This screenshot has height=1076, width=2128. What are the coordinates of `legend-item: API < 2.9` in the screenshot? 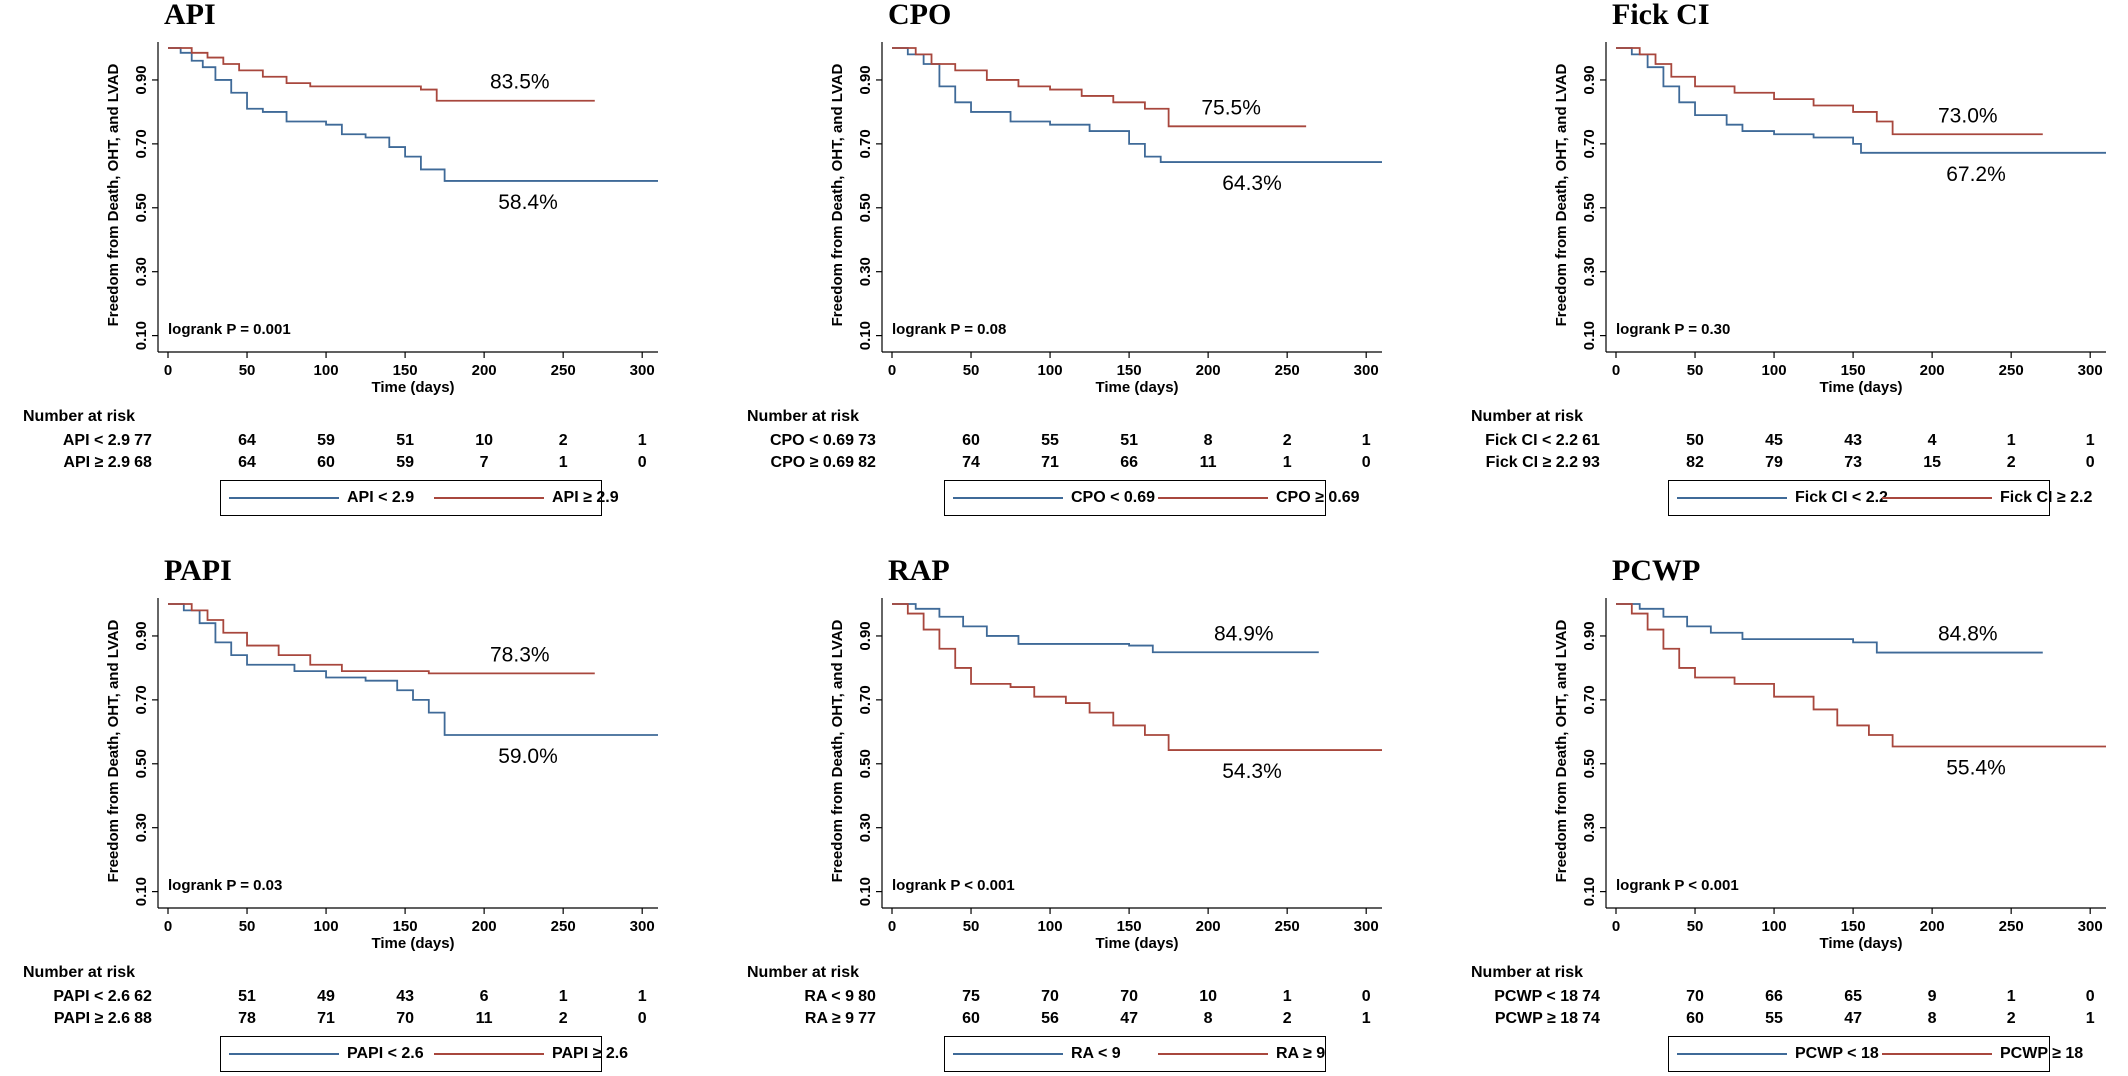 It's located at (321, 498).